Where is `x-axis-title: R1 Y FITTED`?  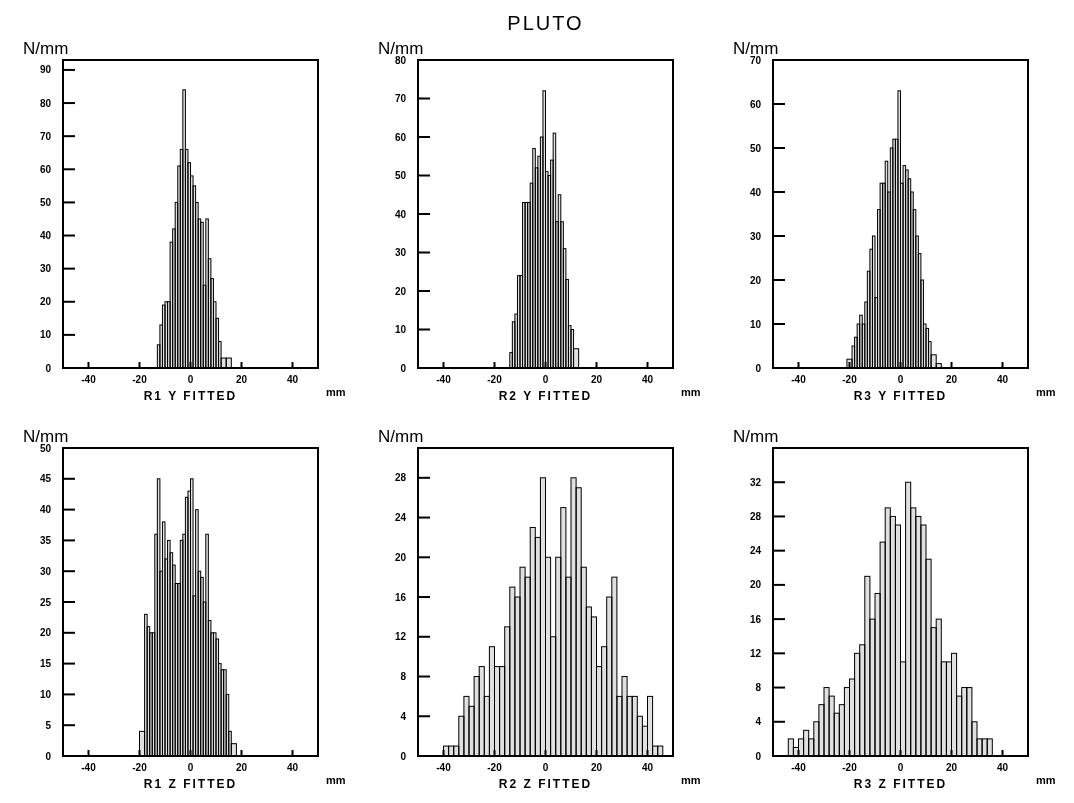 x-axis-title: R1 Y FITTED is located at coordinates (190, 396).